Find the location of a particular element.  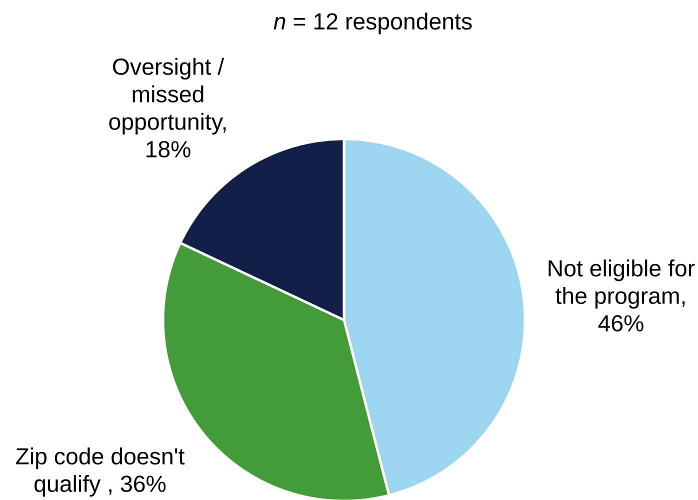

data-label: Not eligible for the program, 46% is located at coordinates (621, 295).